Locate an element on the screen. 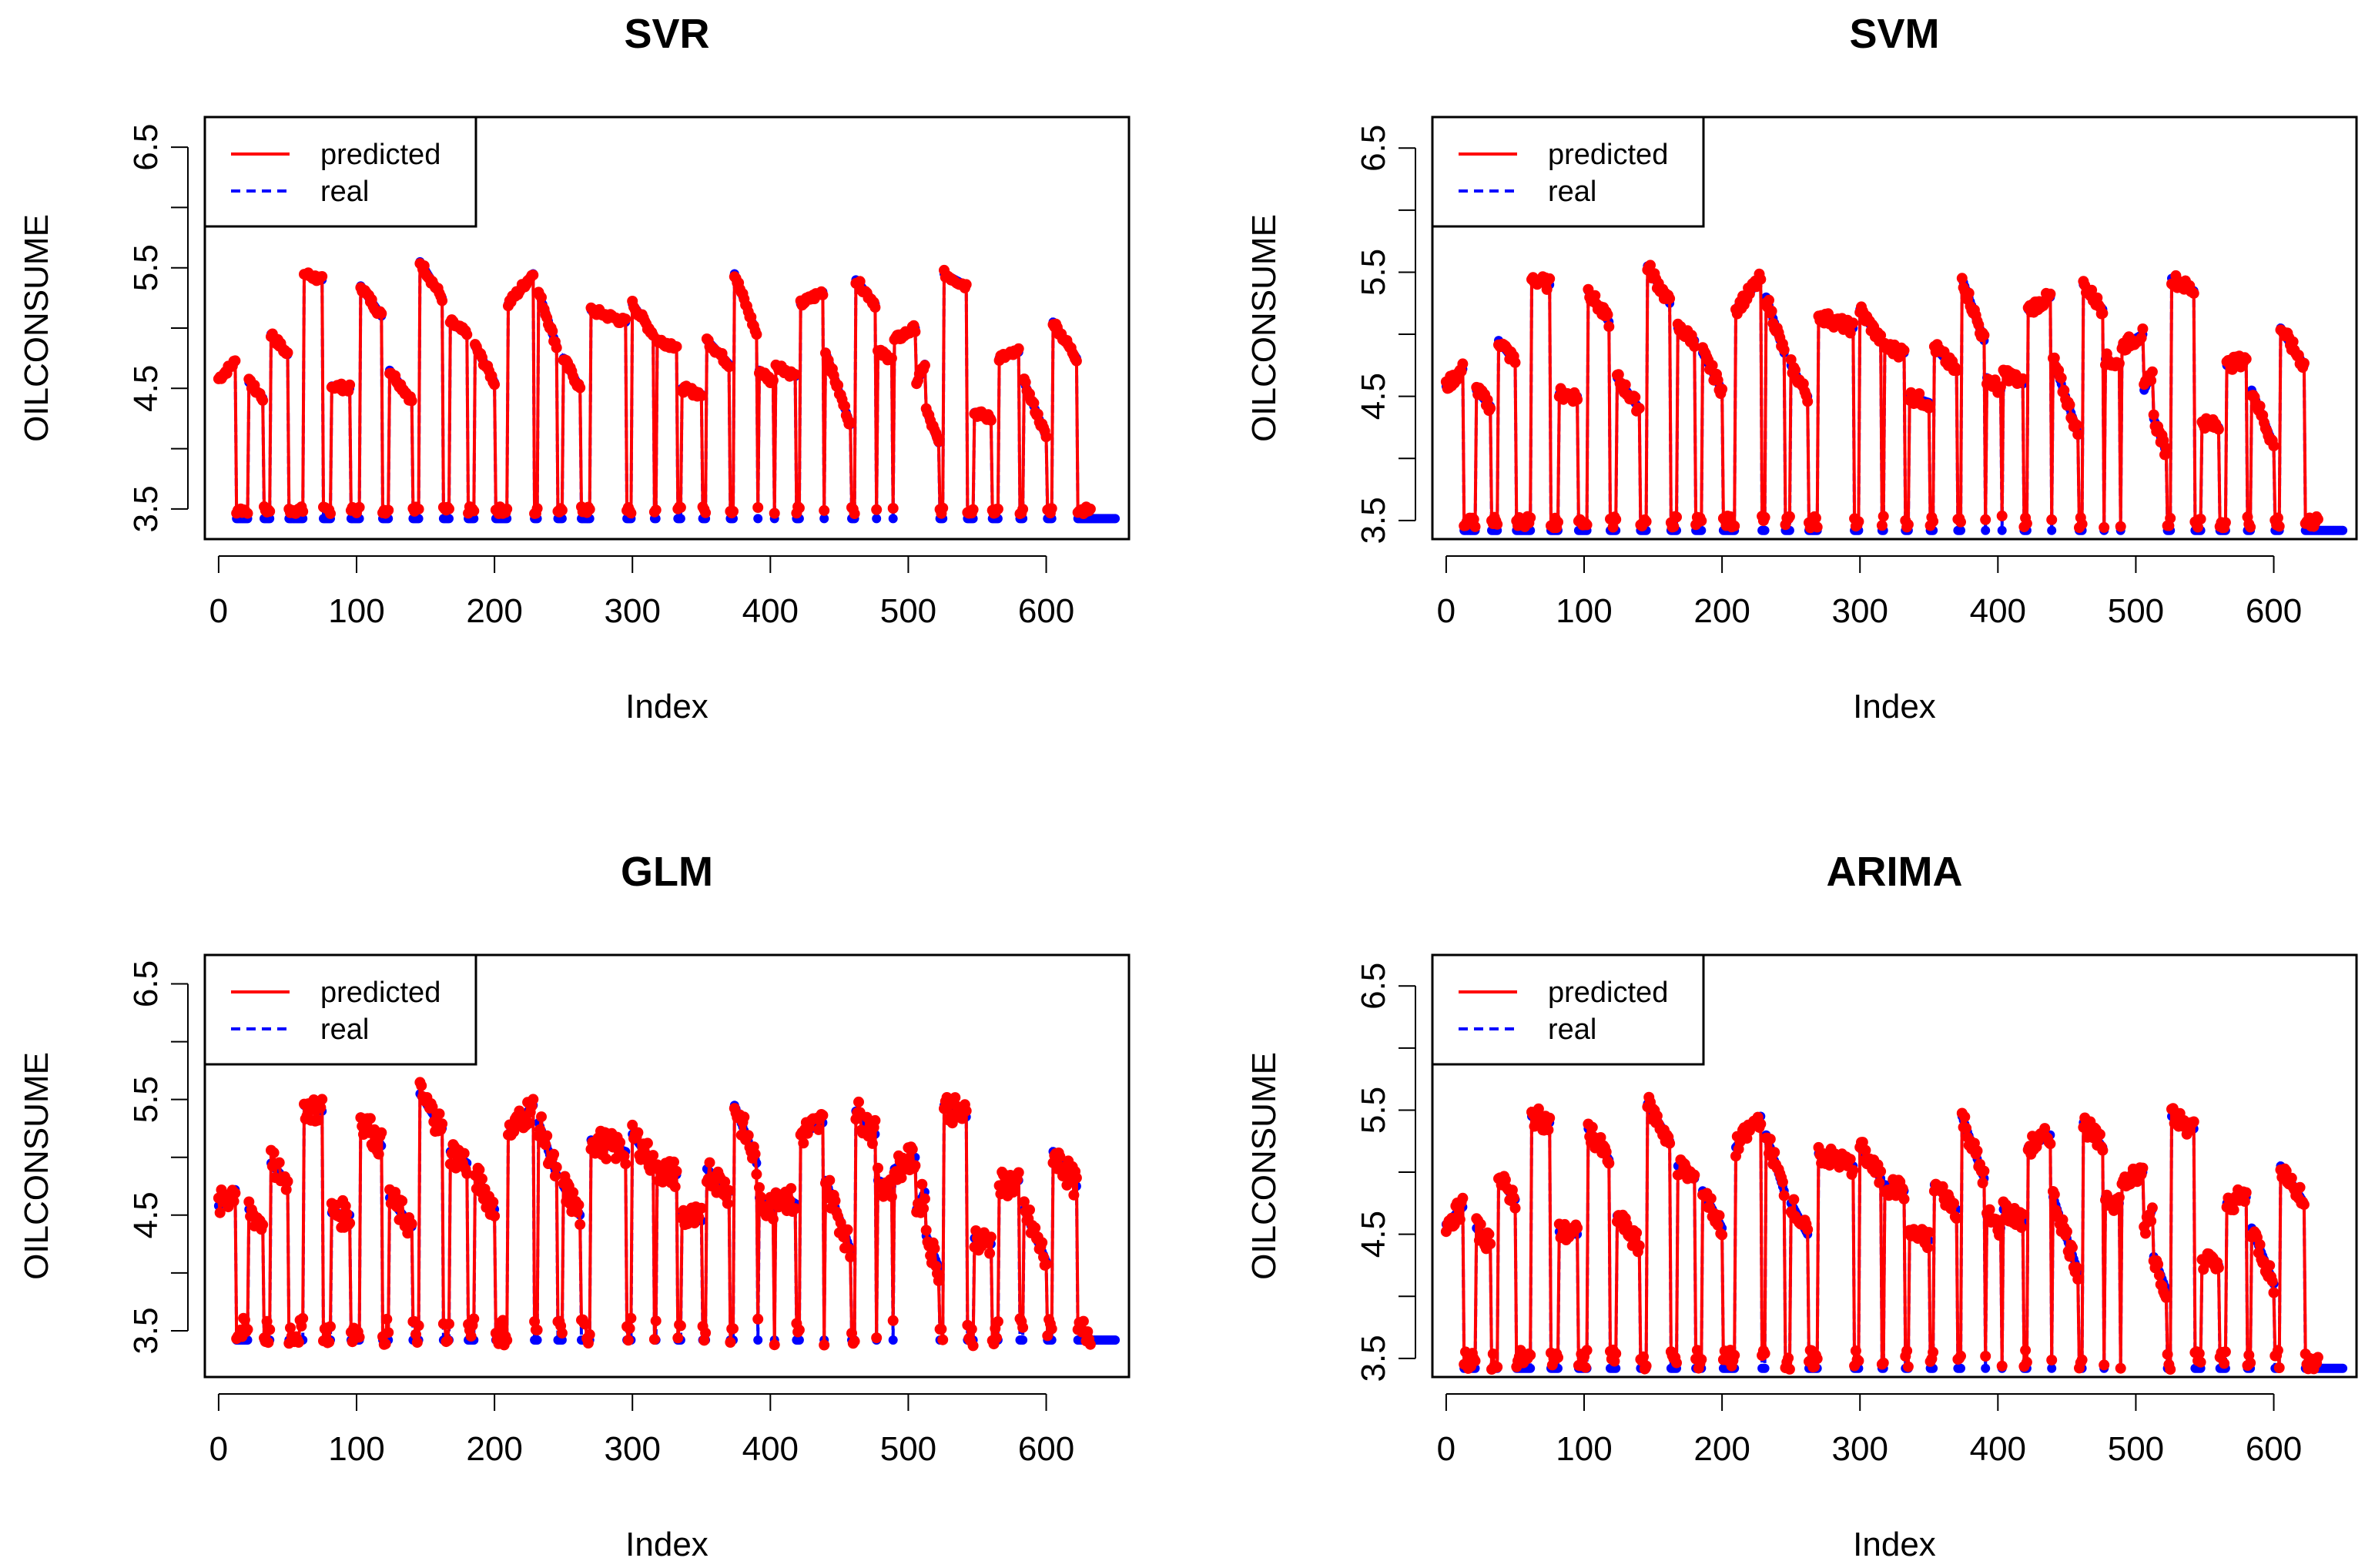  plot-frame is located at coordinates (667, 1166).